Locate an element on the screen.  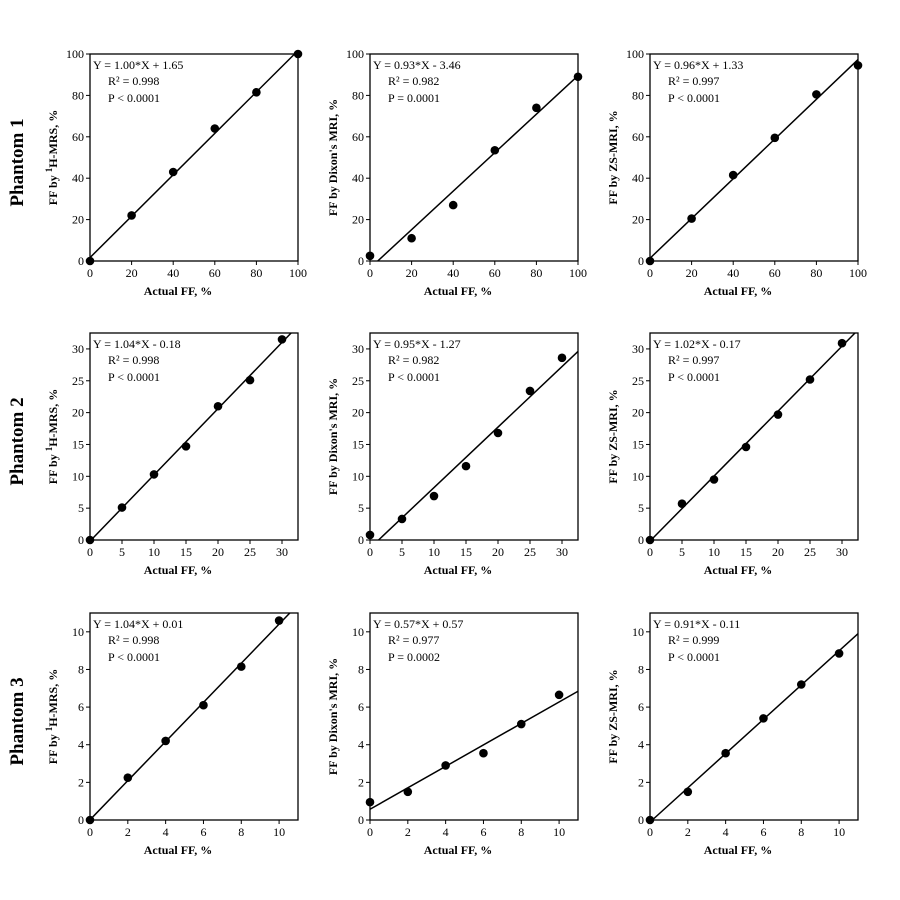
y-tick-label: 25 is located at coordinates (78, 381).